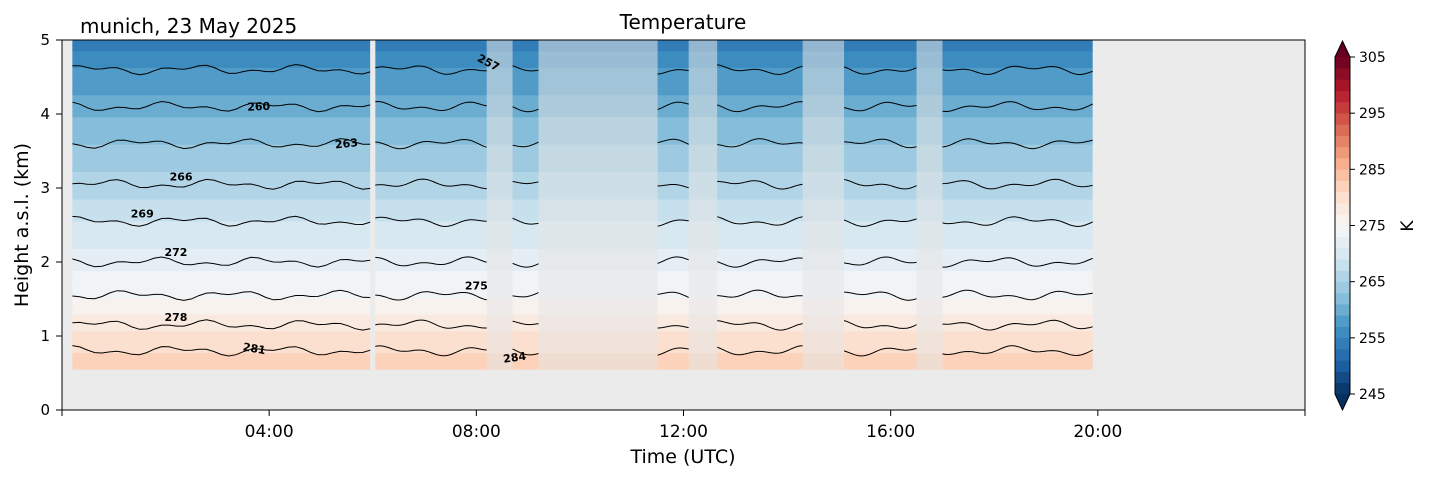 Image resolution: width=1429 pixels, height=478 pixels. What do you see at coordinates (22, 225) in the screenshot?
I see `y-axis-label: Height a.s.l. (km)` at bounding box center [22, 225].